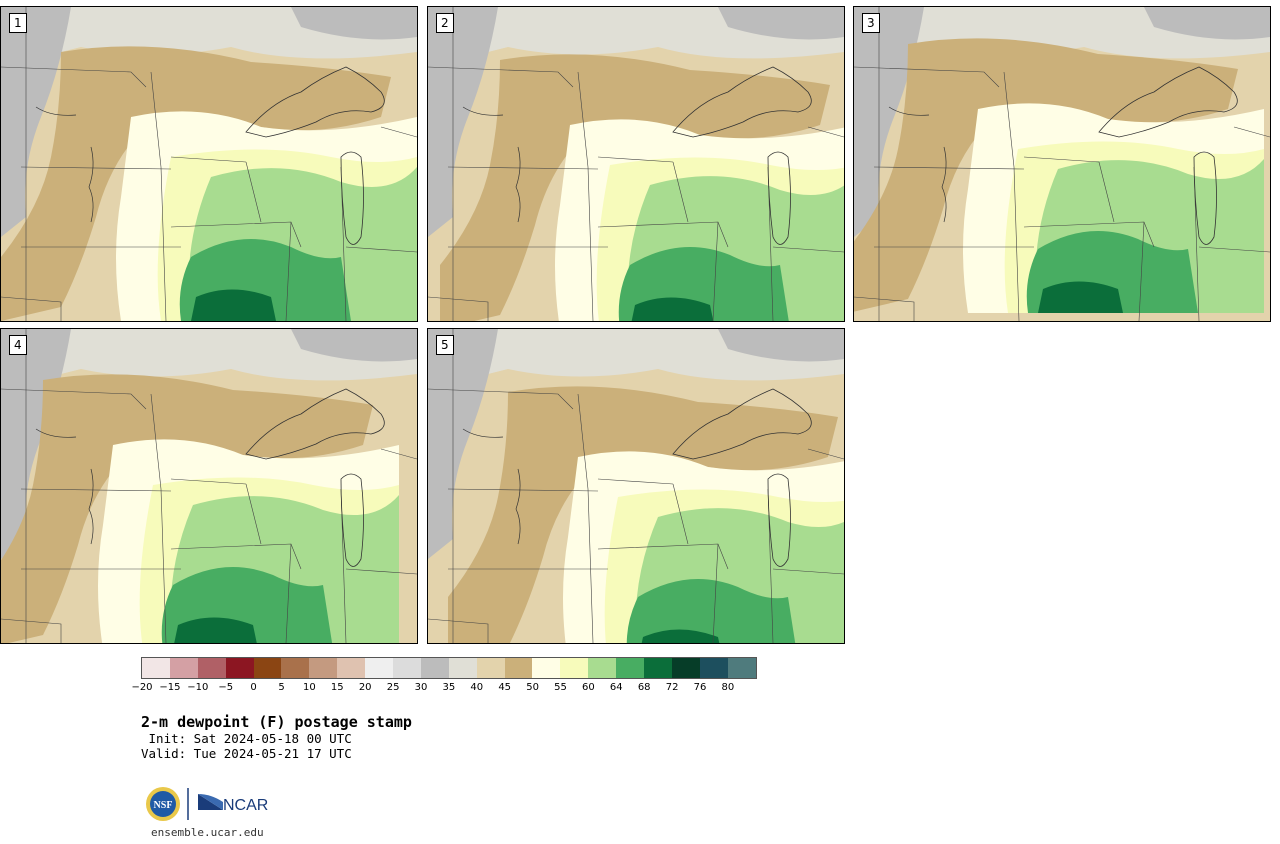 The height and width of the screenshot is (844, 1280). I want to click on colorbar-tick-label: 35, so click(449, 687).